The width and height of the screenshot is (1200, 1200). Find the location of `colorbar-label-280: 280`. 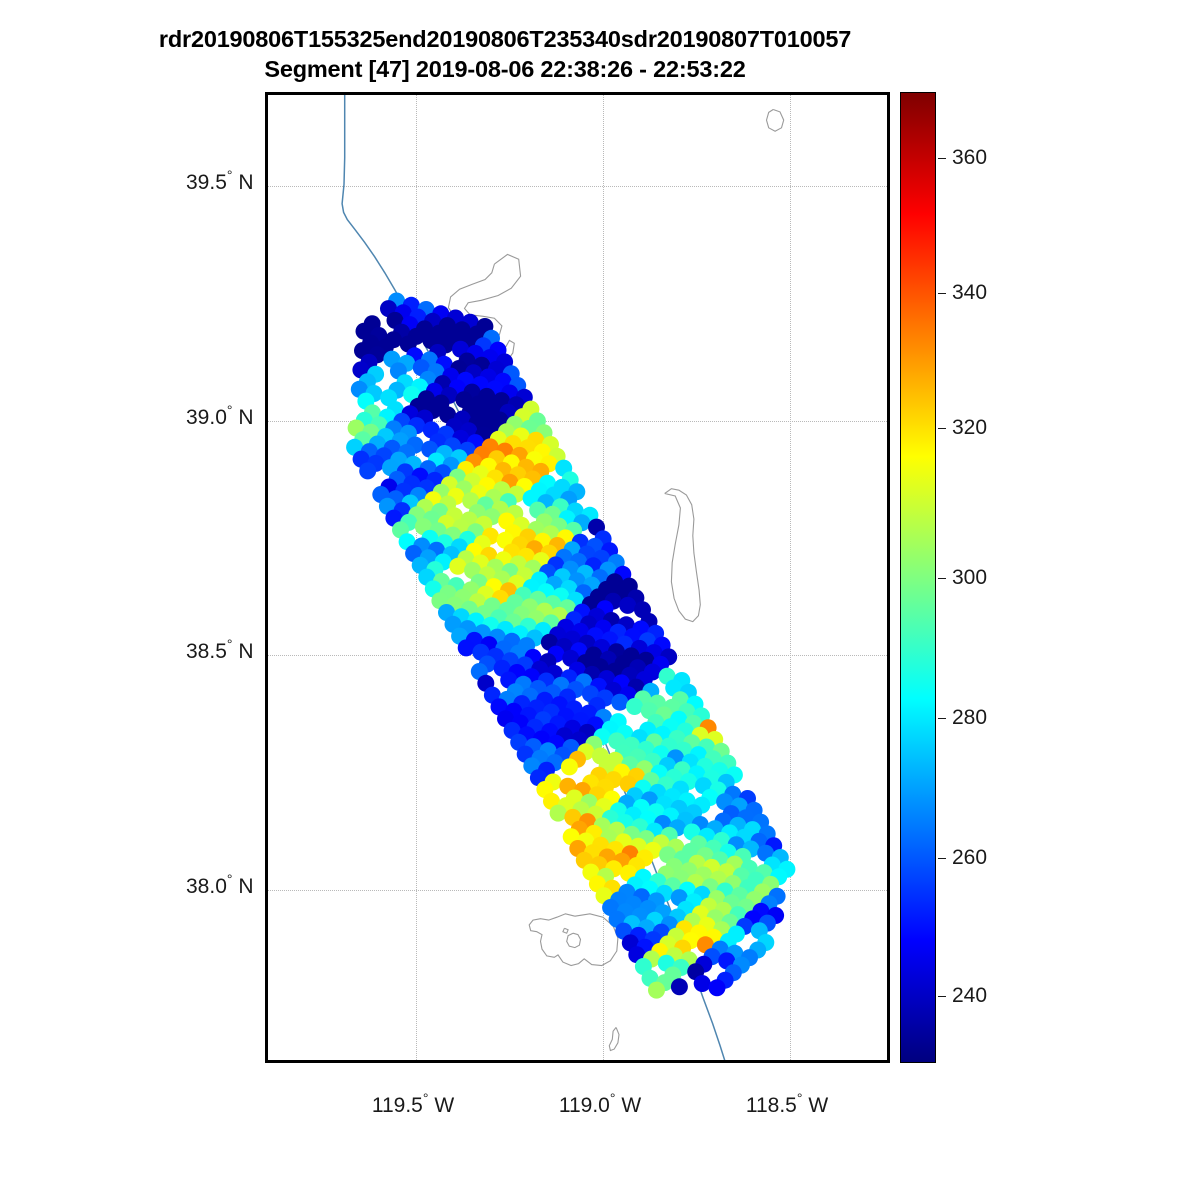

colorbar-label-280: 280 is located at coordinates (970, 717).